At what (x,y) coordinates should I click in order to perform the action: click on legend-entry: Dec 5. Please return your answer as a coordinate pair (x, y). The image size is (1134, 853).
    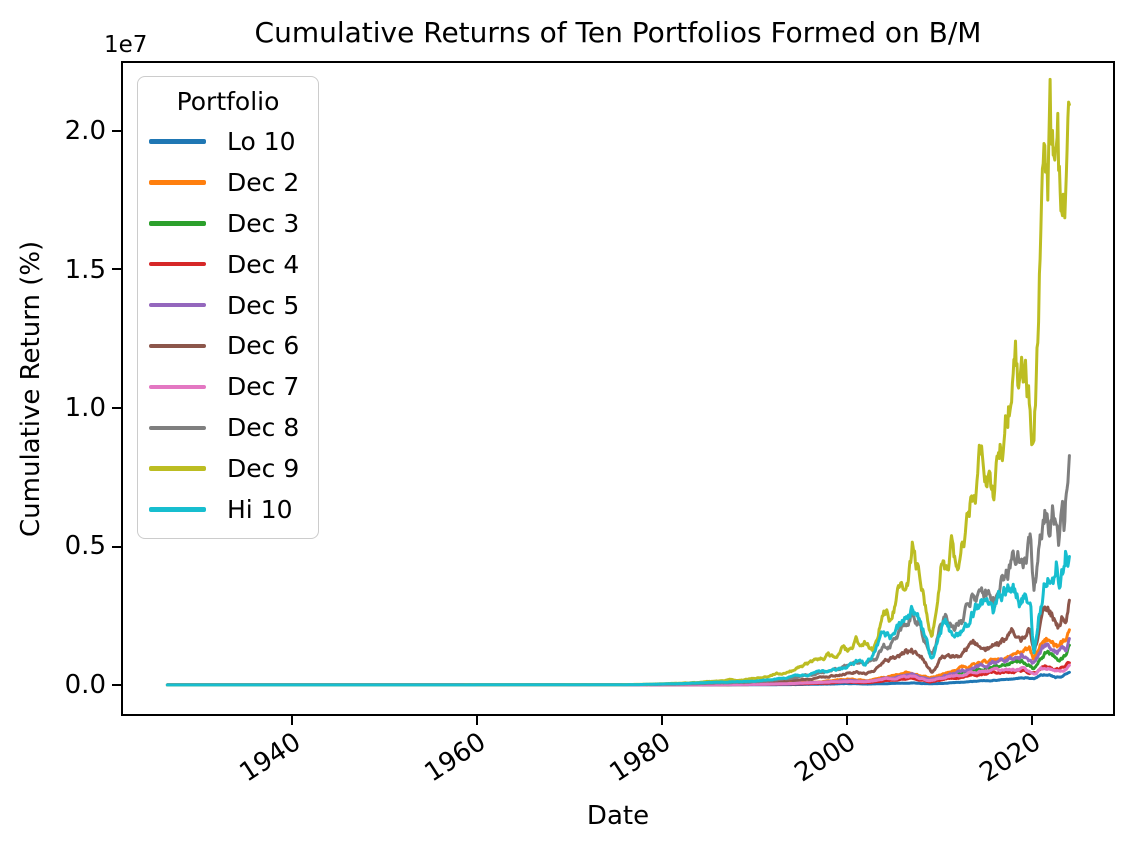
    Looking at the image, I should click on (228, 305).